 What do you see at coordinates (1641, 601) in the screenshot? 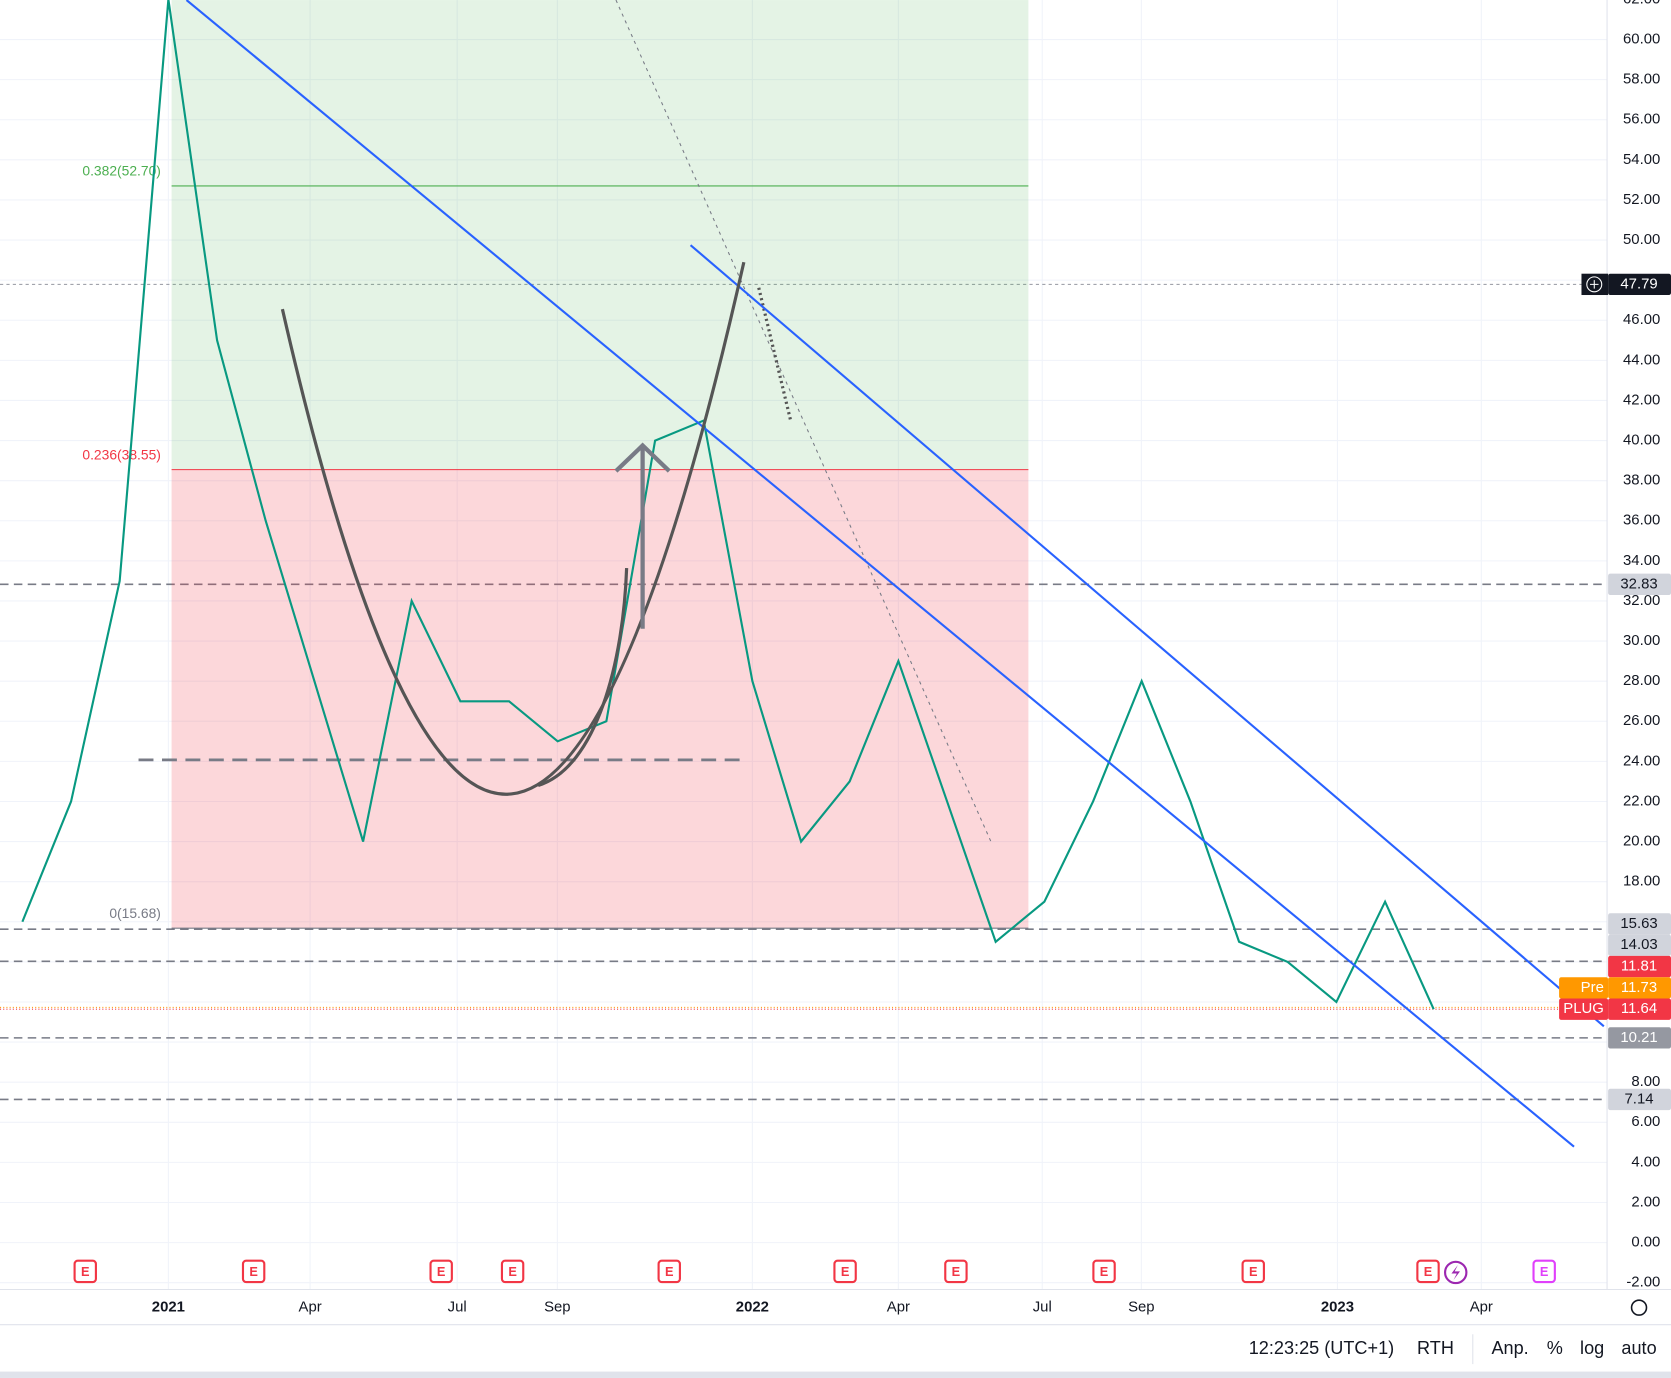
I see `y-tick-label: 32.00` at bounding box center [1641, 601].